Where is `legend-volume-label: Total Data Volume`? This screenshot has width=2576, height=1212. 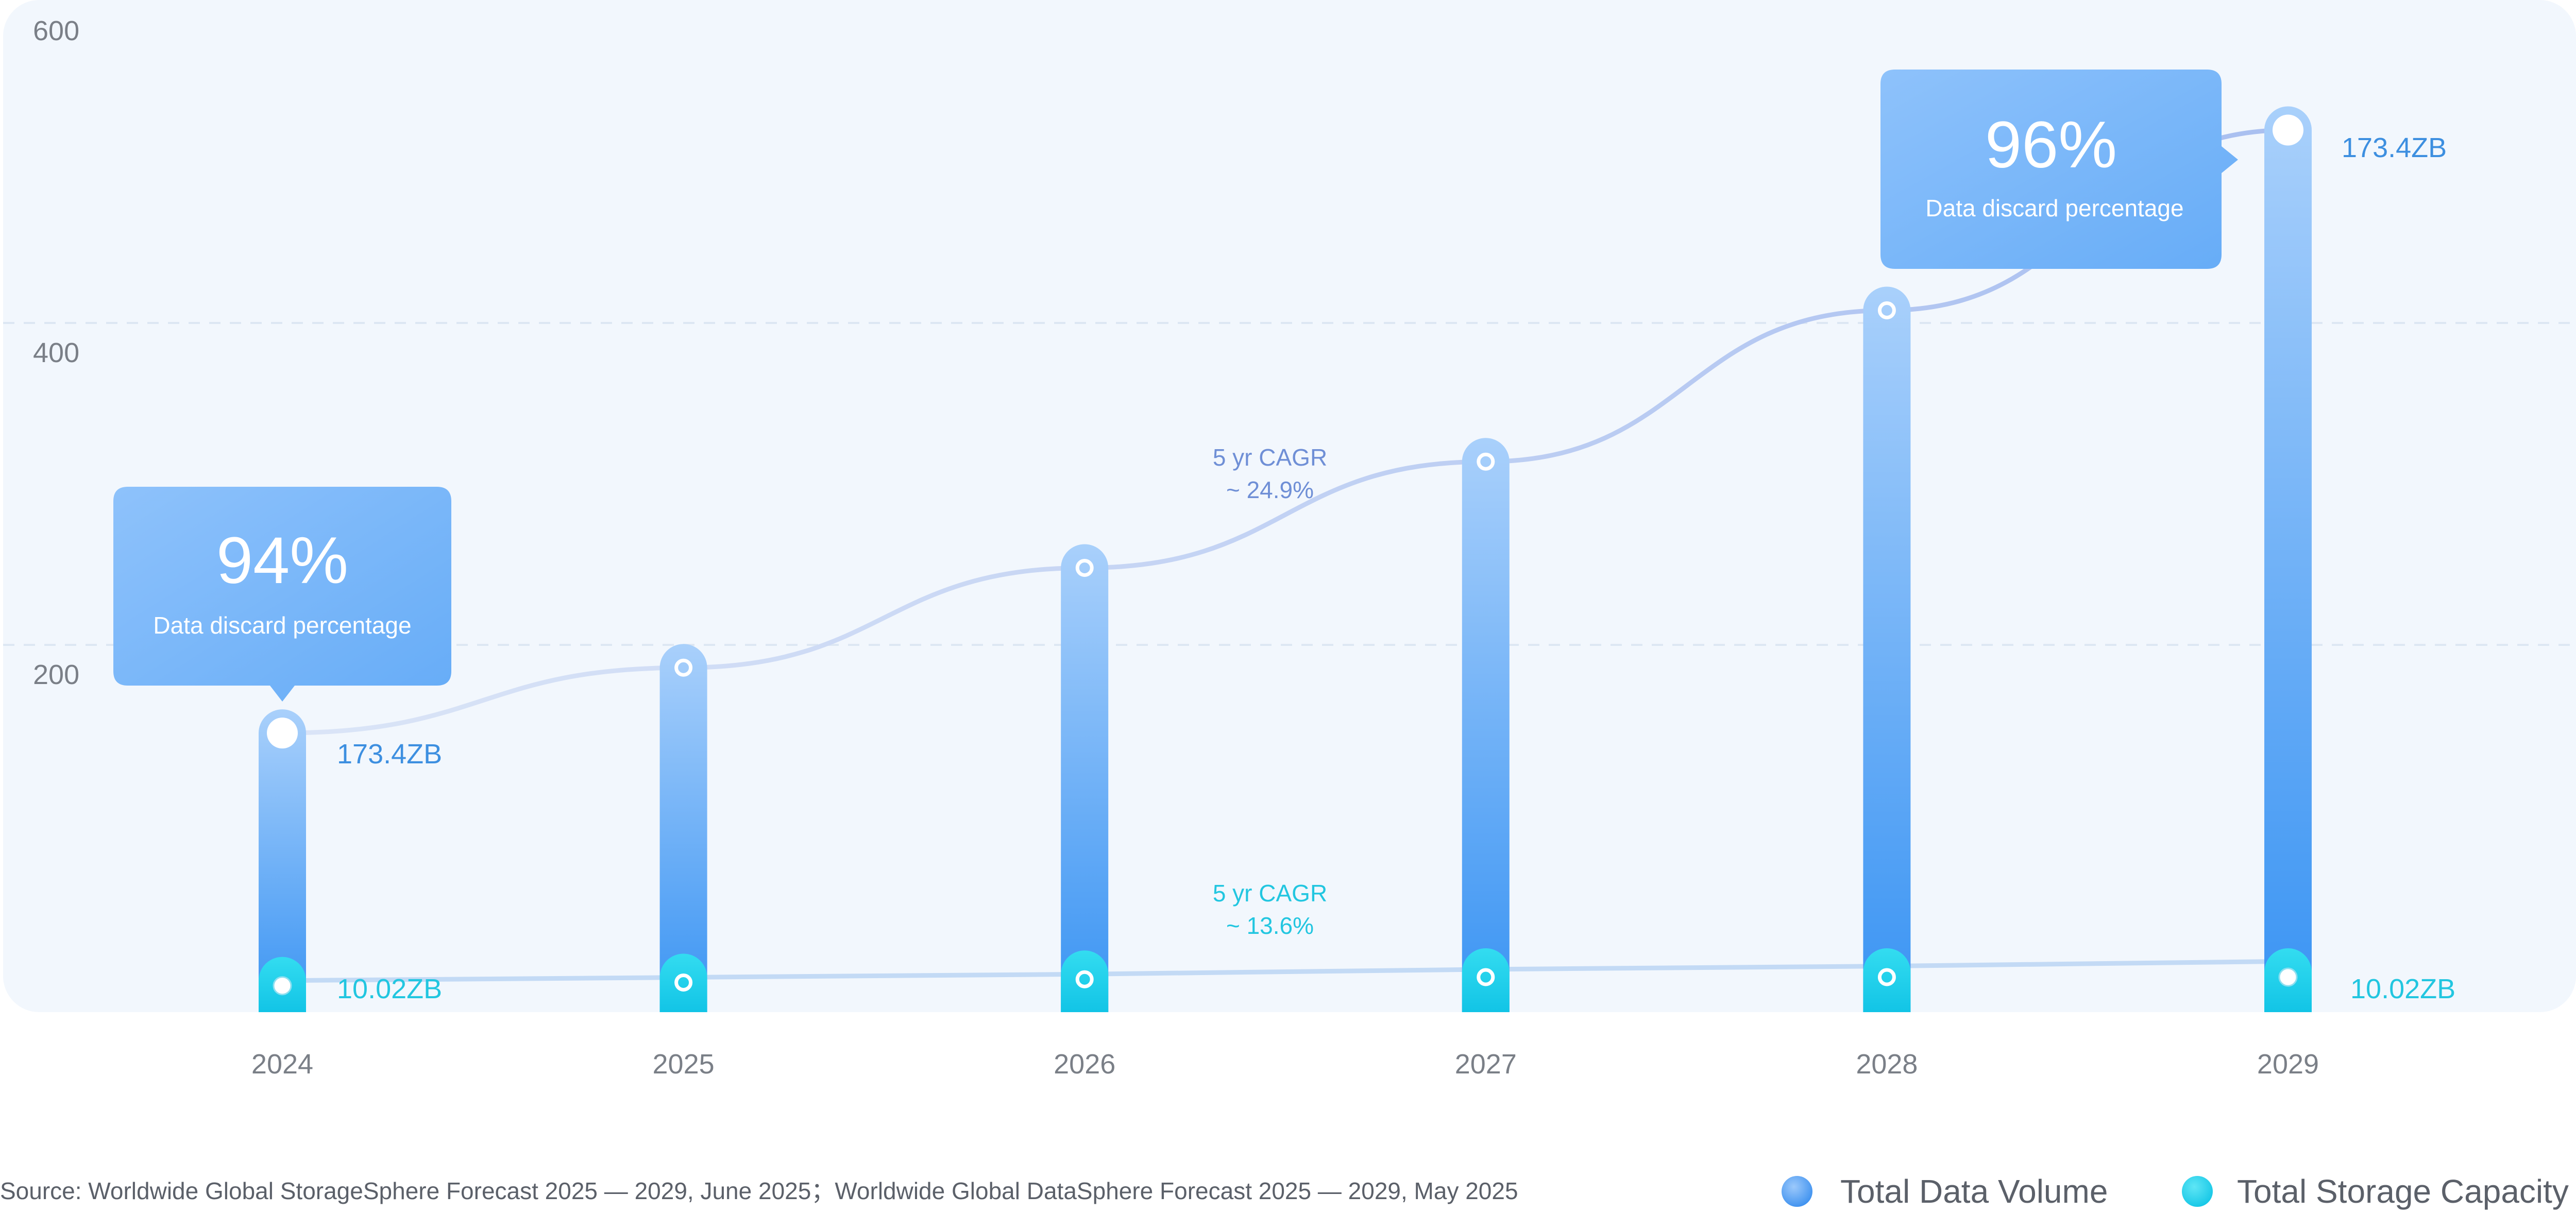 legend-volume-label: Total Data Volume is located at coordinates (1974, 1191).